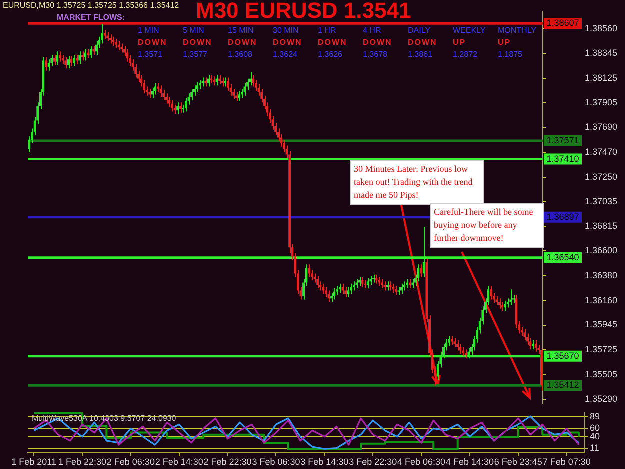  I want to click on y-tick-label: 1.35725, so click(601, 349).